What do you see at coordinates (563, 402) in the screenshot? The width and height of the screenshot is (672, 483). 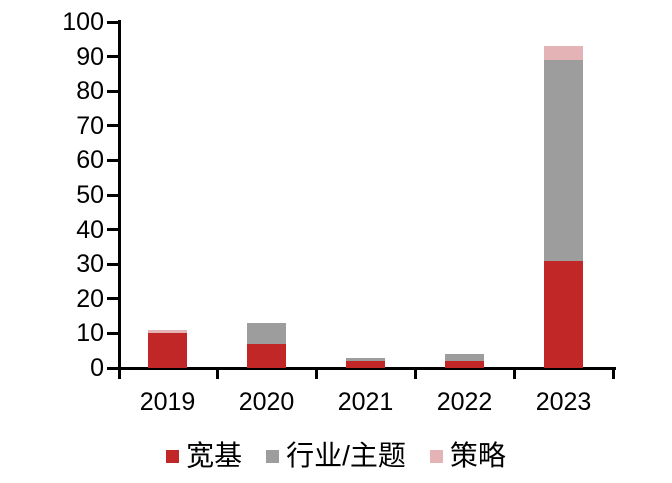 I see `x-axis-category-label: 2023` at bounding box center [563, 402].